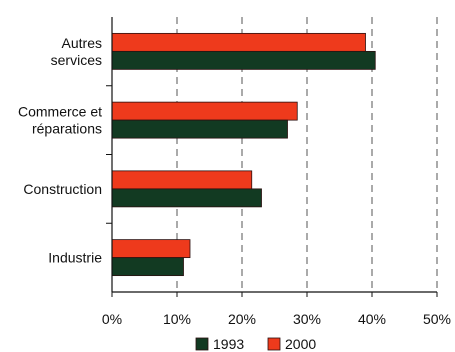  I want to click on category-label: Autres services, so click(76, 51).